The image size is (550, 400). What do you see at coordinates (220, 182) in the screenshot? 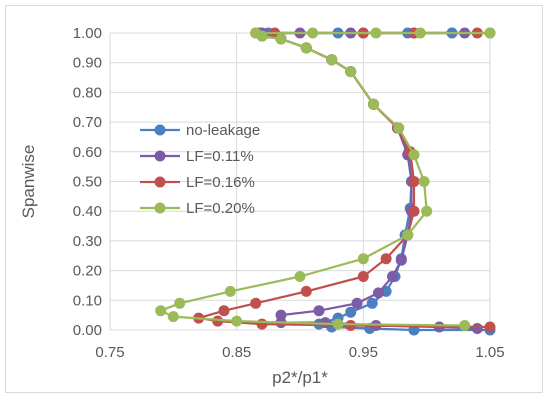
I see `legend-label: LF=0.16%` at bounding box center [220, 182].